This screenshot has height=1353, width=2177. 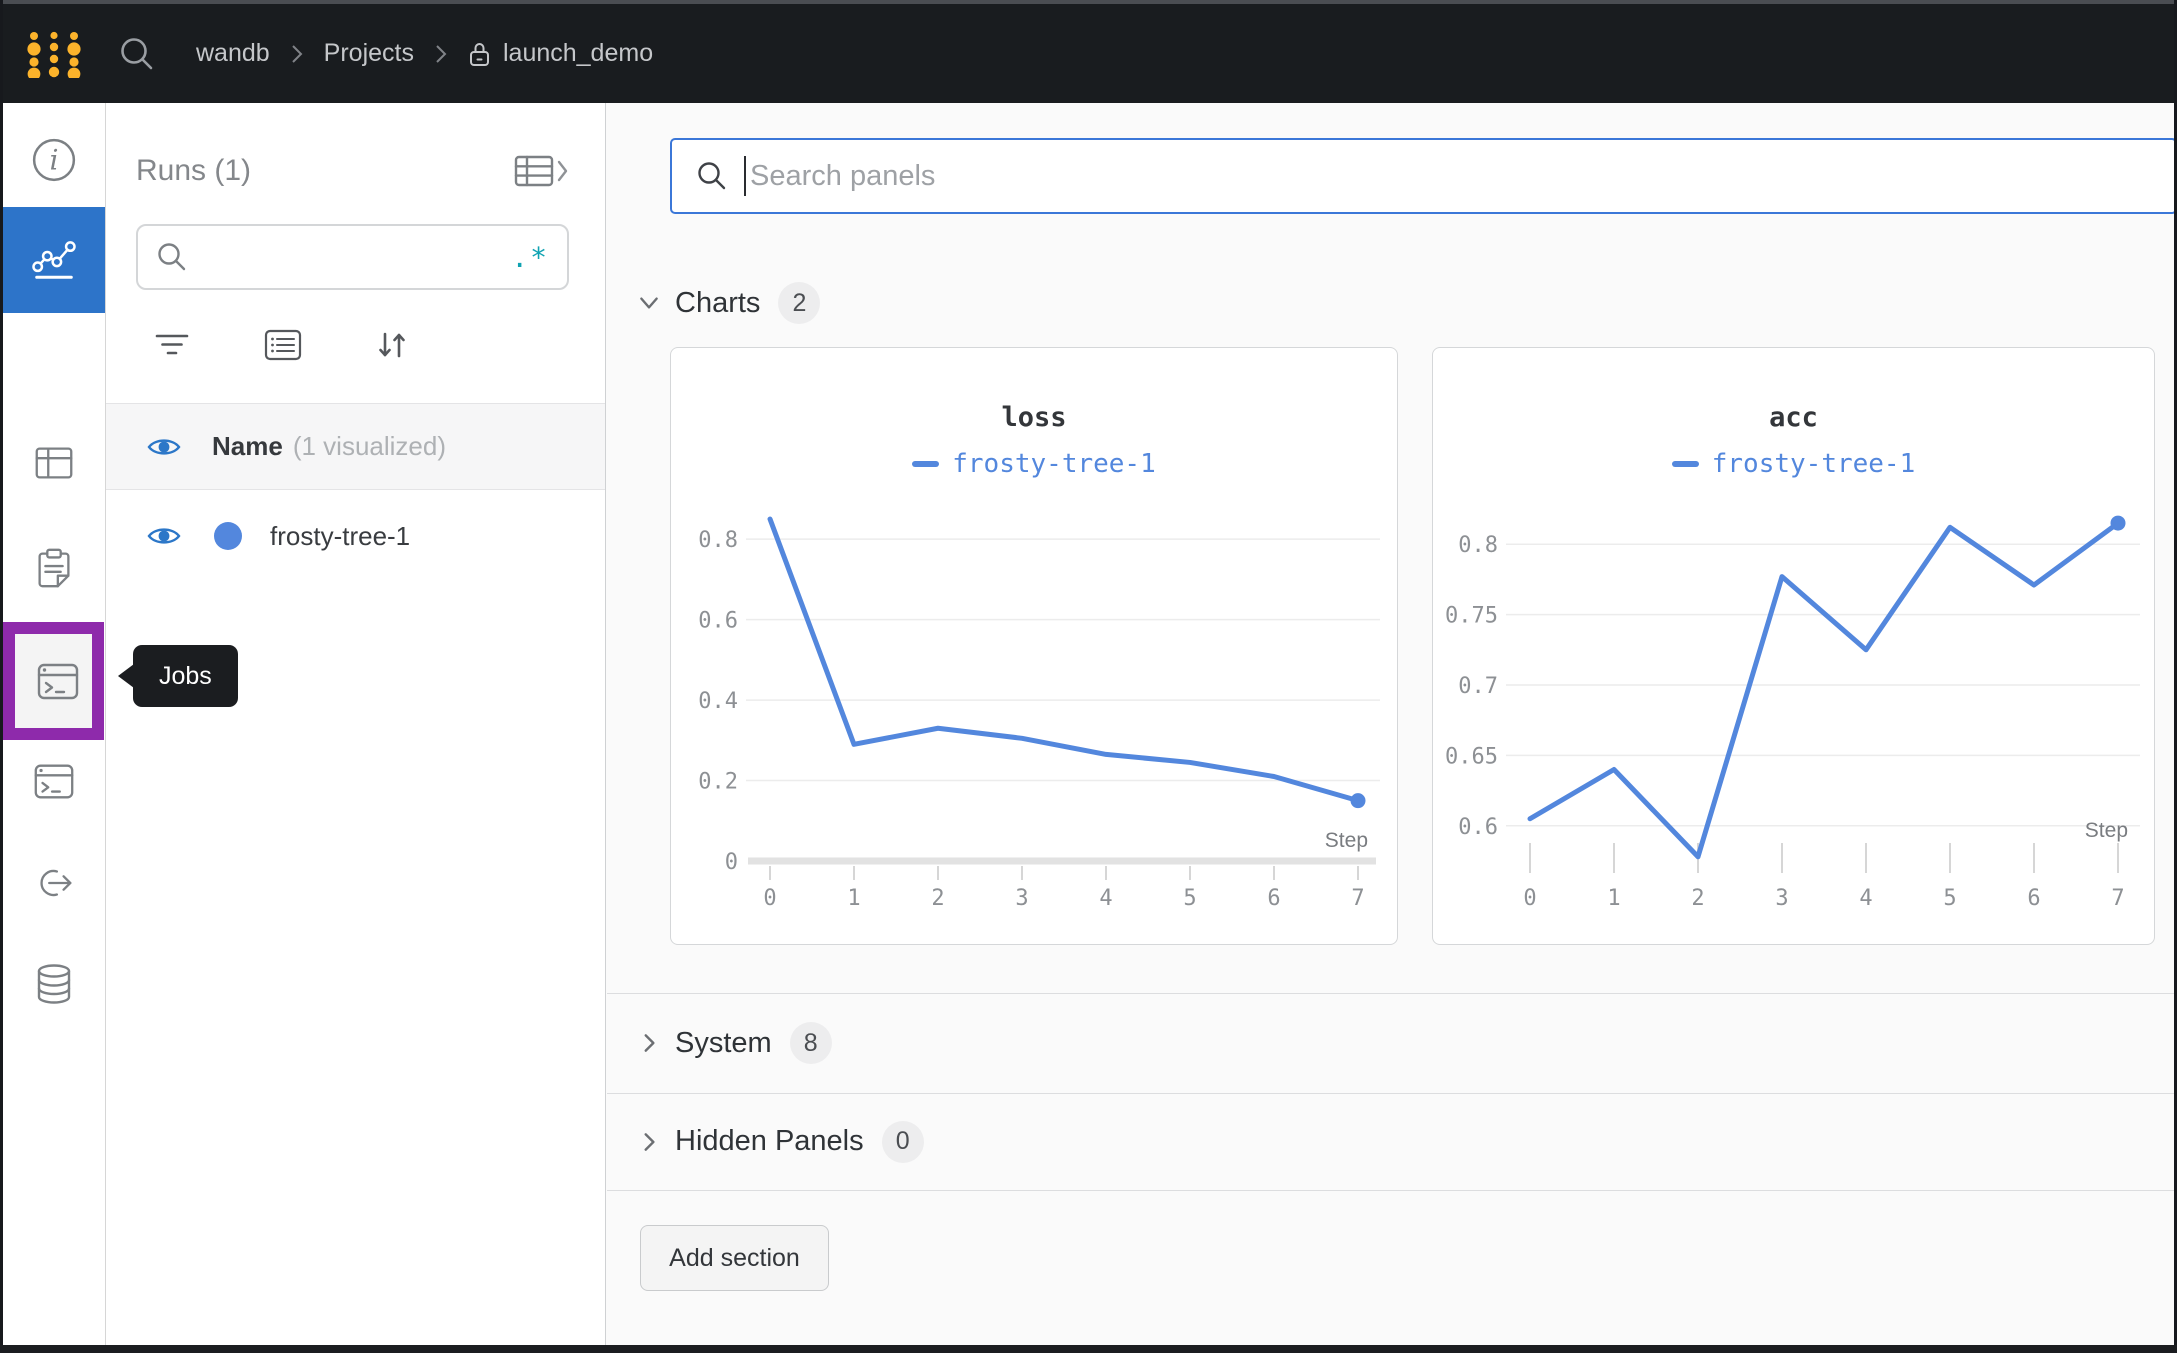 I want to click on table-icon, so click(x=54, y=463).